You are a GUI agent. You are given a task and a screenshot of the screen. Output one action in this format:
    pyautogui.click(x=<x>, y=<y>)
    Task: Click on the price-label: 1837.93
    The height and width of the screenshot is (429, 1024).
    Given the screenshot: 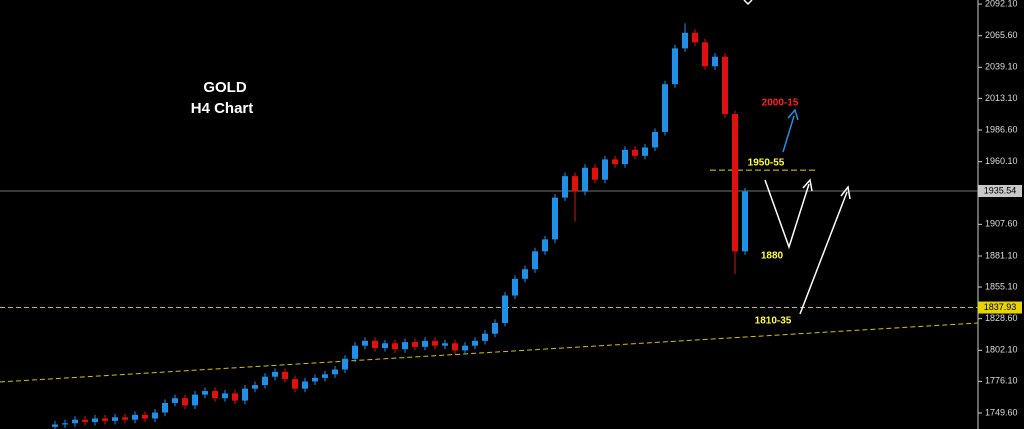 What is the action you would take?
    pyautogui.click(x=1000, y=307)
    